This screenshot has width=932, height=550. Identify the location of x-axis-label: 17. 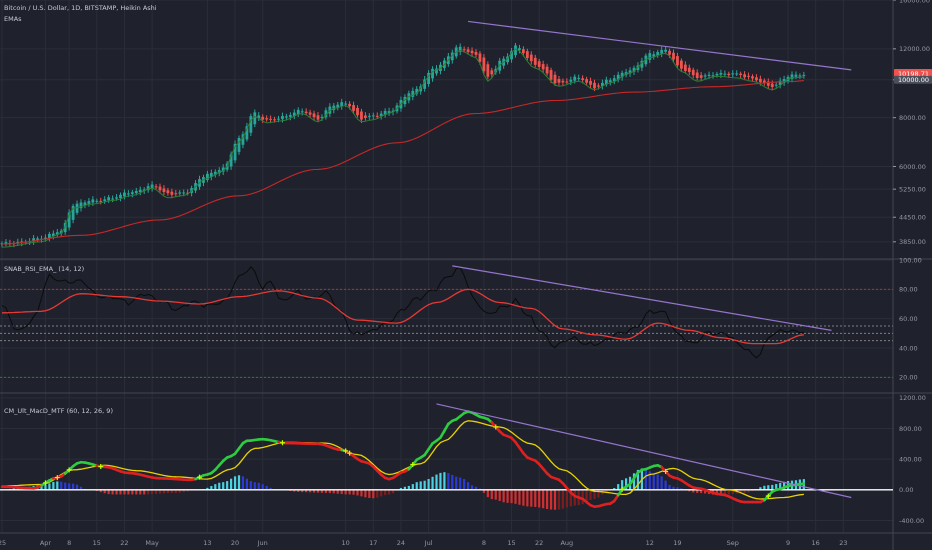
(373, 543).